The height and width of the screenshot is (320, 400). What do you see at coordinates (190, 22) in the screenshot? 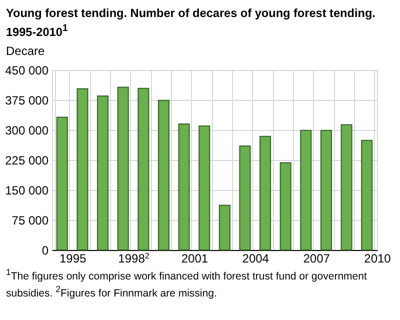
I see `chart-title: Young forest tending. Number of decares of young forest tending. 1995-2010$^{1}$` at bounding box center [190, 22].